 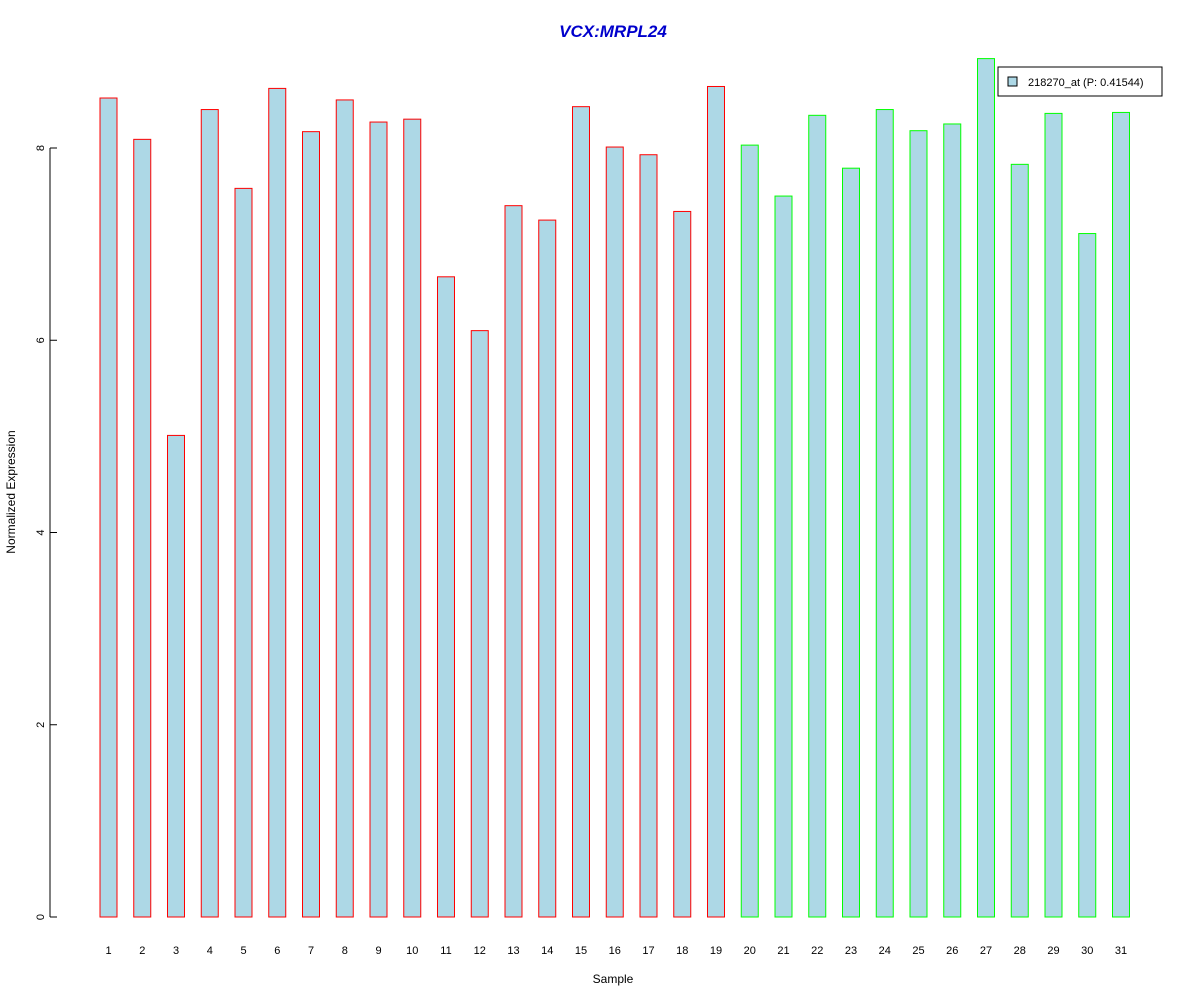 I want to click on x-tick-label: 15, so click(x=581, y=951).